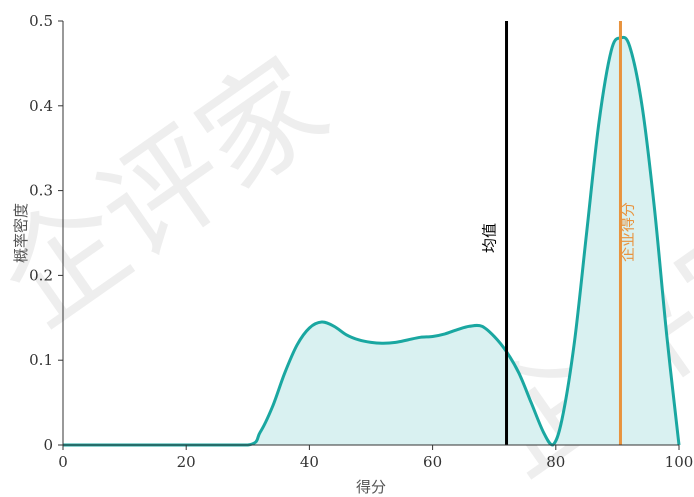 This screenshot has height=497, width=694. What do you see at coordinates (41, 106) in the screenshot?
I see `y-tick-label: 0.4` at bounding box center [41, 106].